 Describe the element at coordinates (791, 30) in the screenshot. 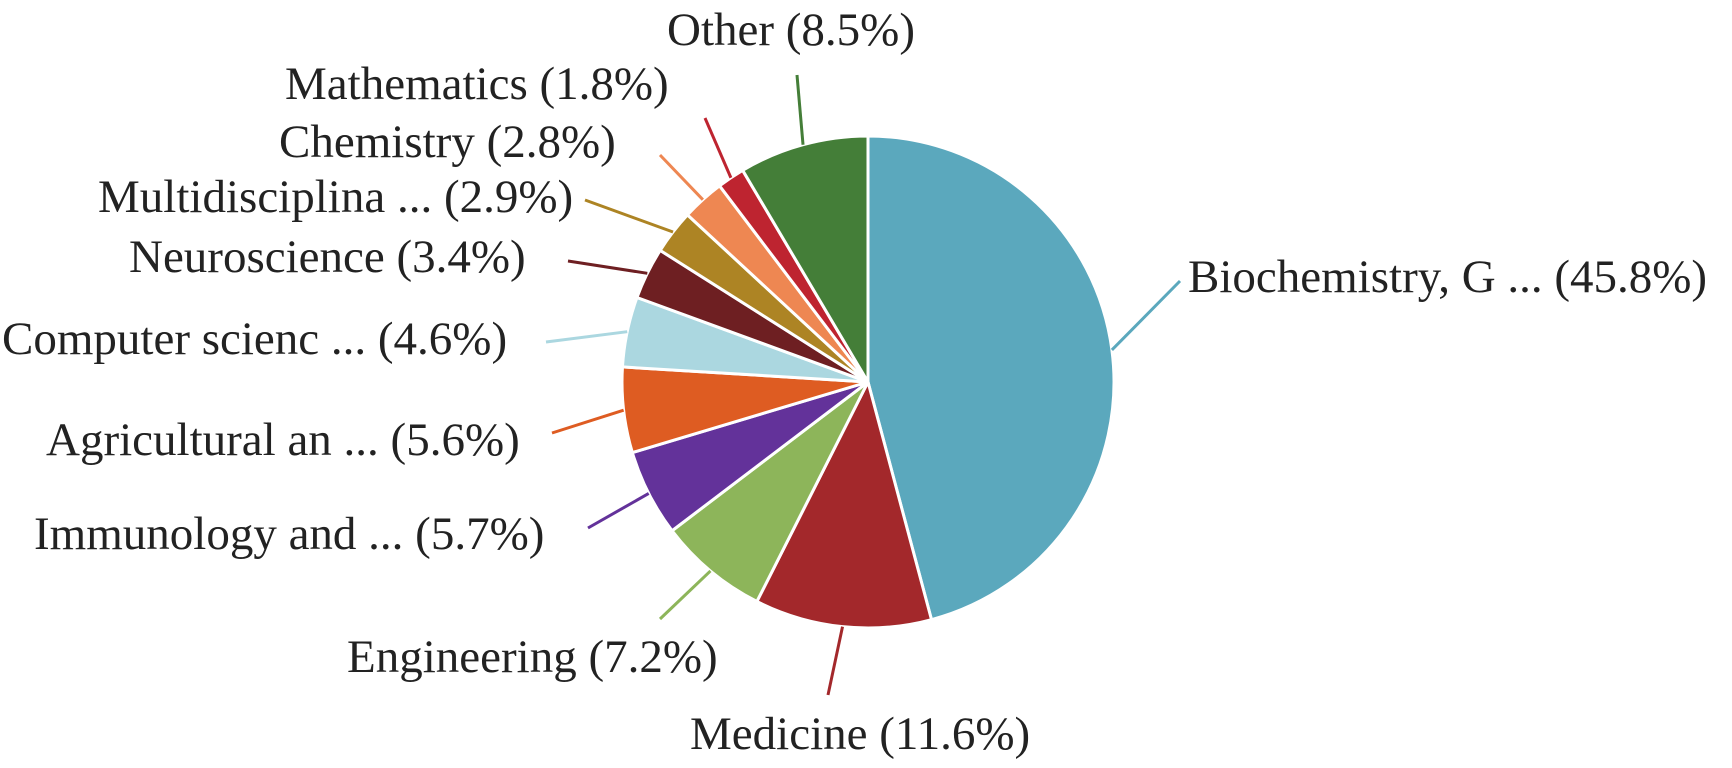

I see `slice-label: Other (8.5%)` at that location.